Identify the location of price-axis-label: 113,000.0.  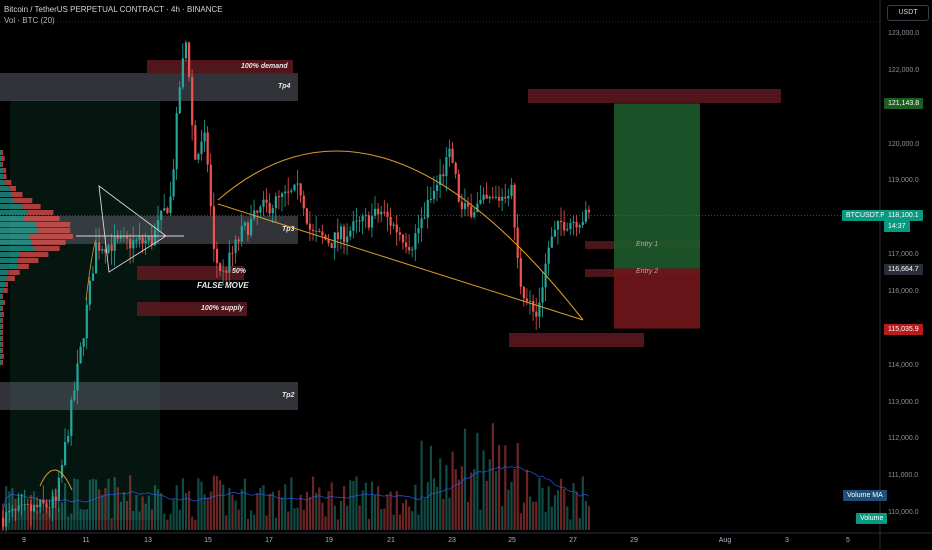
(903, 402).